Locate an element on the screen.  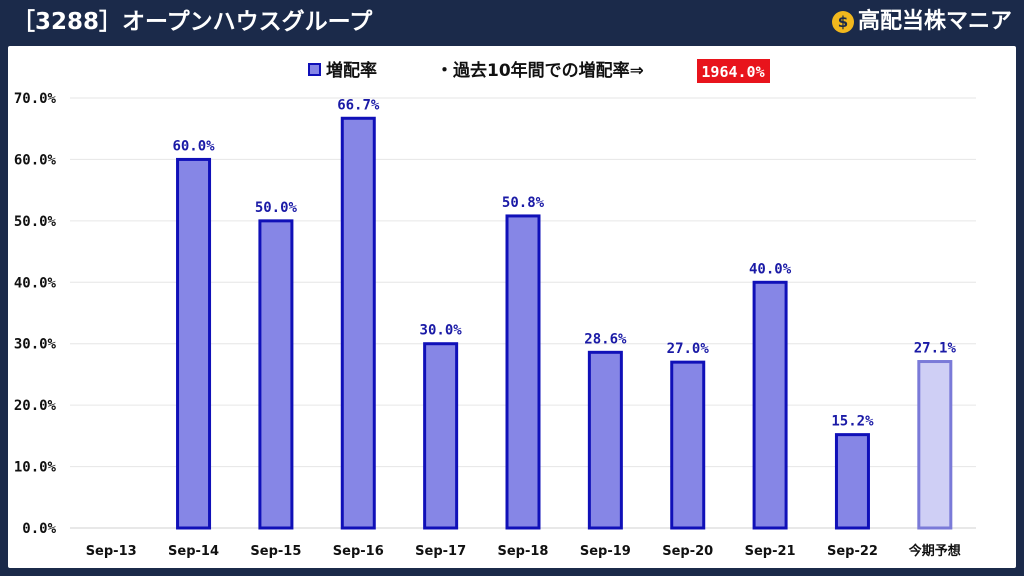
y-axis: 0.0% 10.0% 20.0% 30.0% 40.0% 50.0% 60.0% 70.0% is located at coordinates (35, 314).